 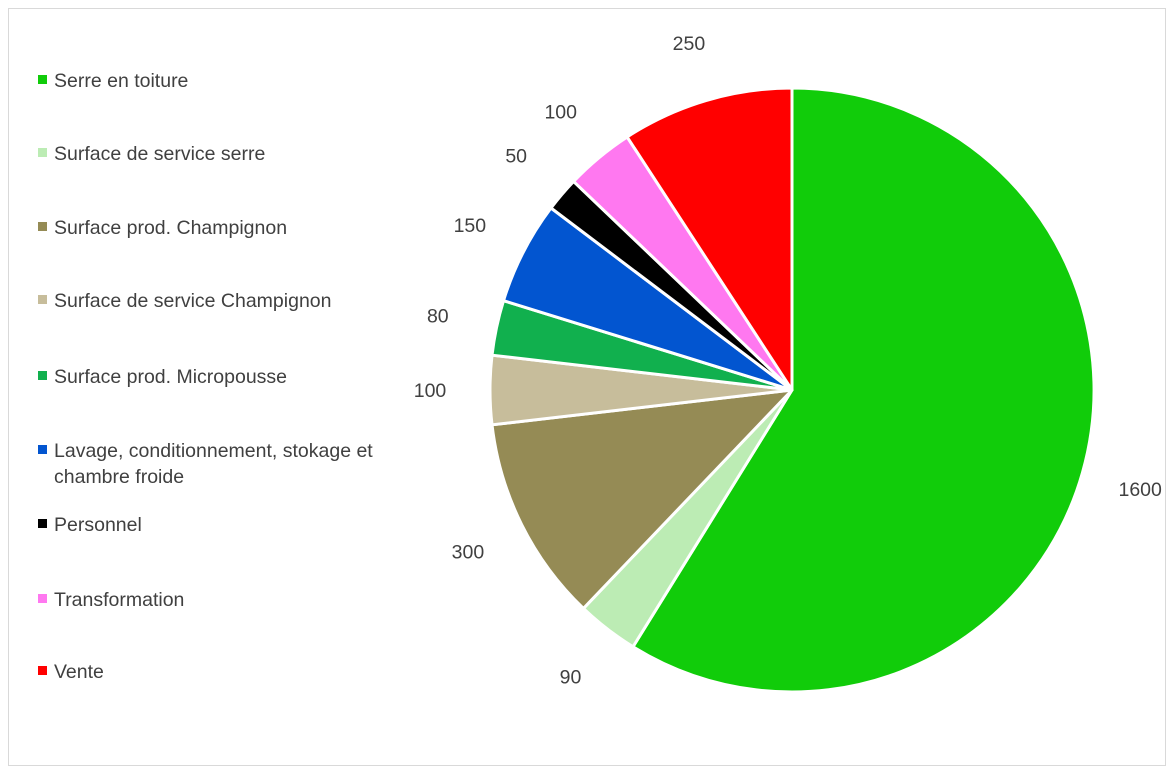 I want to click on legend-item: Surface prod. Champignon, so click(x=218, y=228).